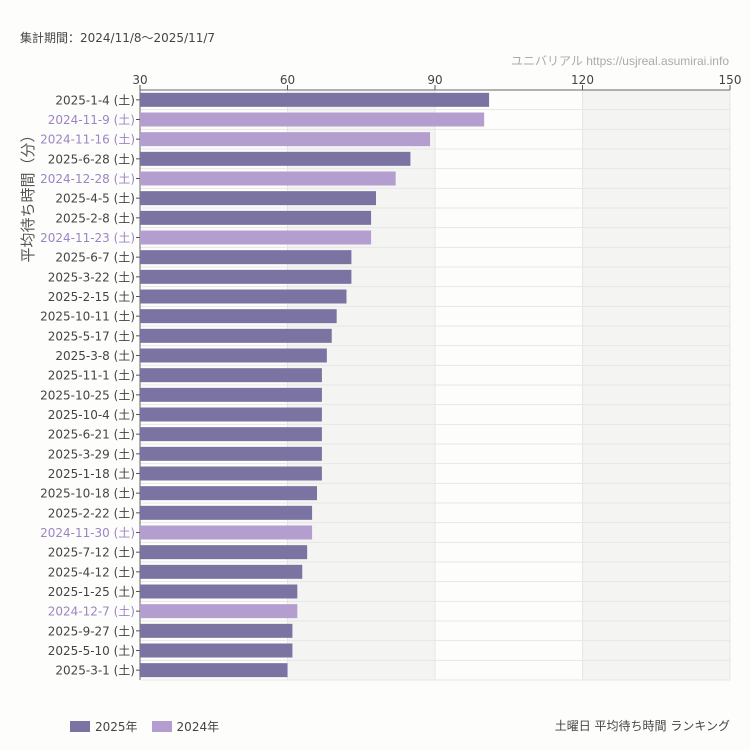 The height and width of the screenshot is (750, 750). I want to click on y-tick-label: 2024-11-16 (土), so click(87, 140).